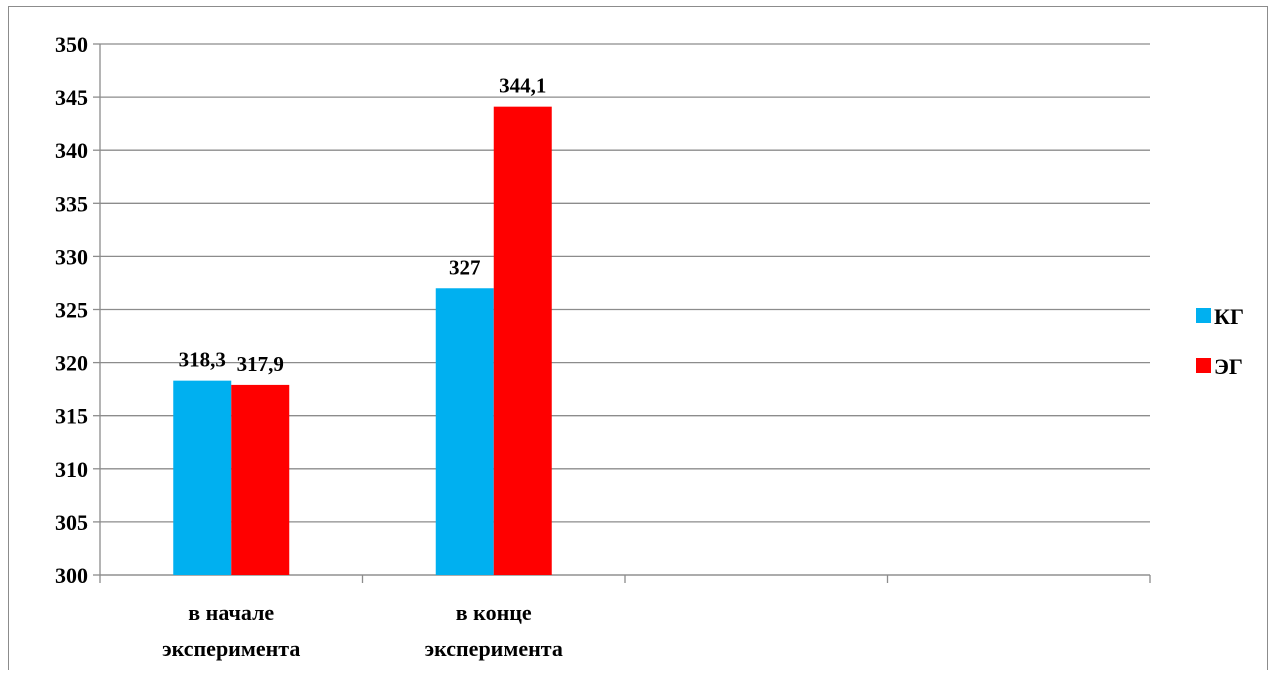  I want to click on y-tick-label: 305, so click(71, 522).